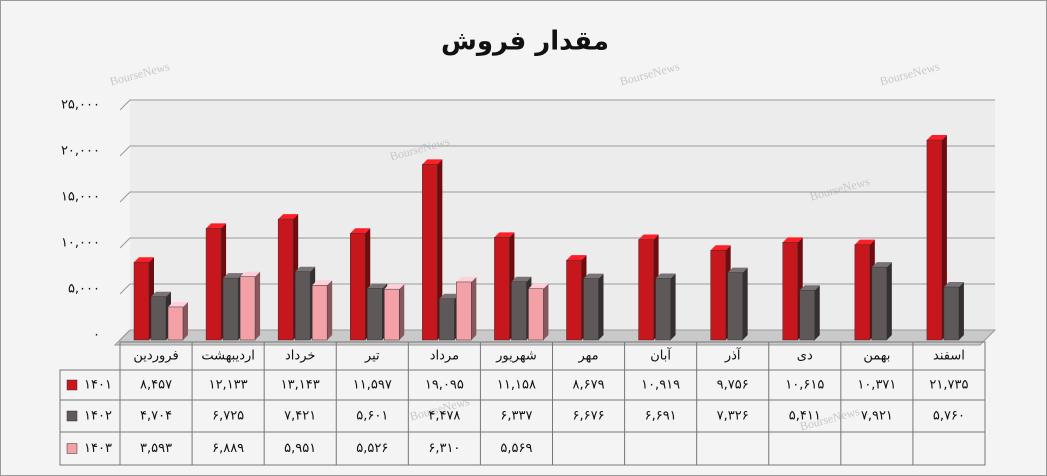 This screenshot has width=1047, height=476. I want to click on value-label: ۱۰,۶۱۵, so click(804, 385).